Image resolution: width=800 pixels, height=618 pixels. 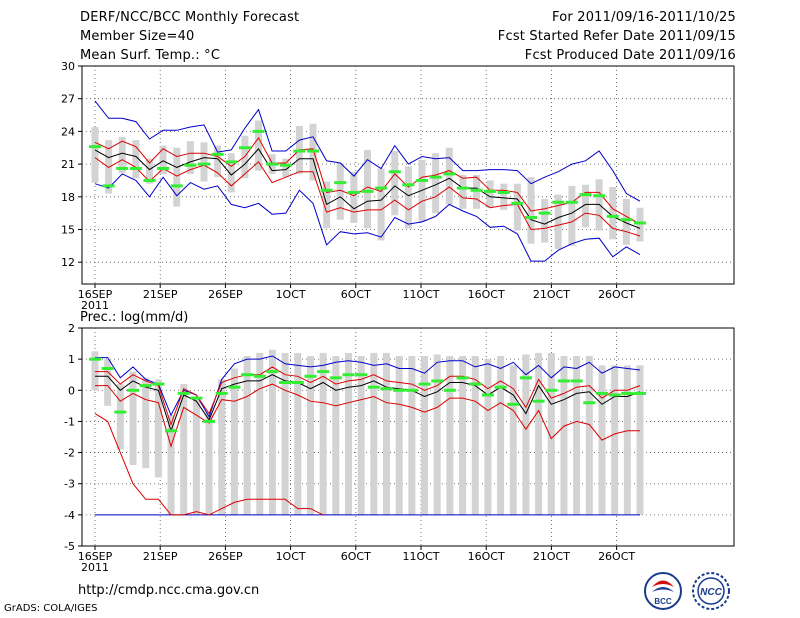 What do you see at coordinates (95, 556) in the screenshot?
I see `prec-x-tick-label: 16SEP` at bounding box center [95, 556].